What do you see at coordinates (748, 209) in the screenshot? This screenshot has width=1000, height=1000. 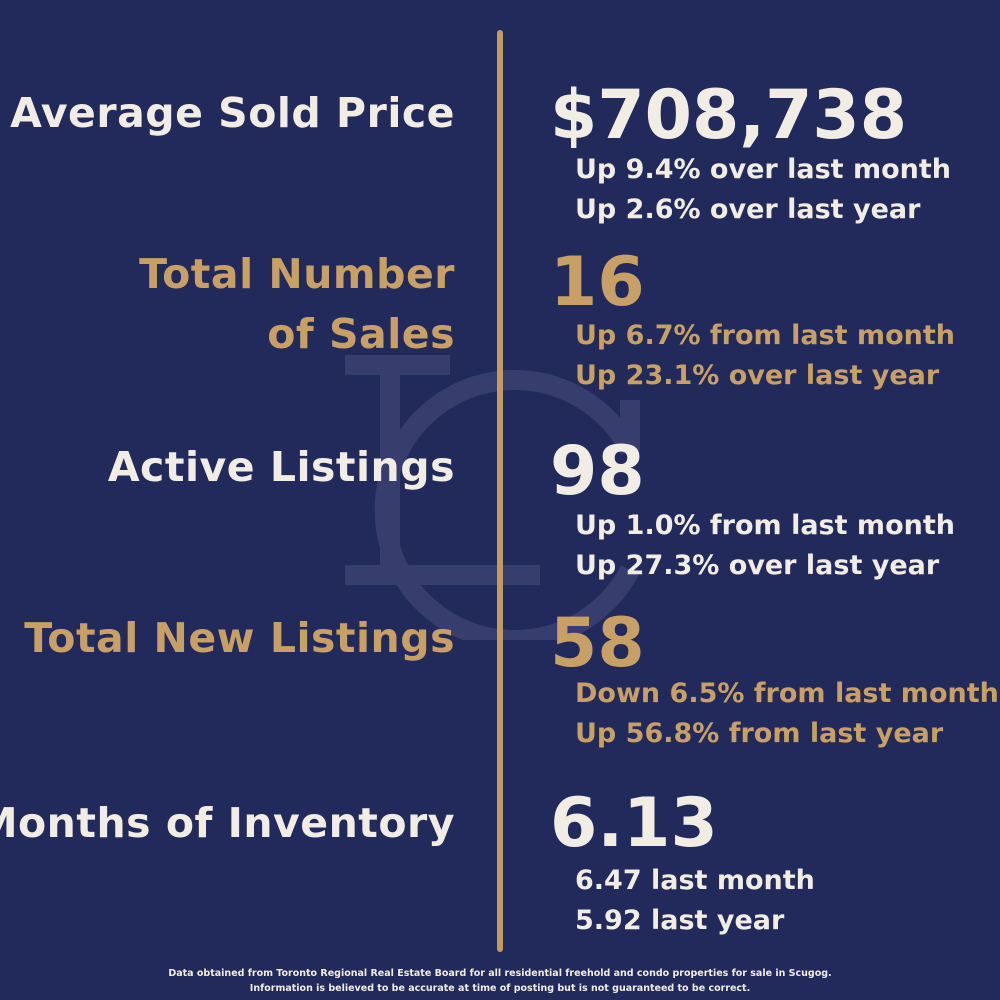 I see `average-sold-price-yearly-change: Up 2.6% over last year` at bounding box center [748, 209].